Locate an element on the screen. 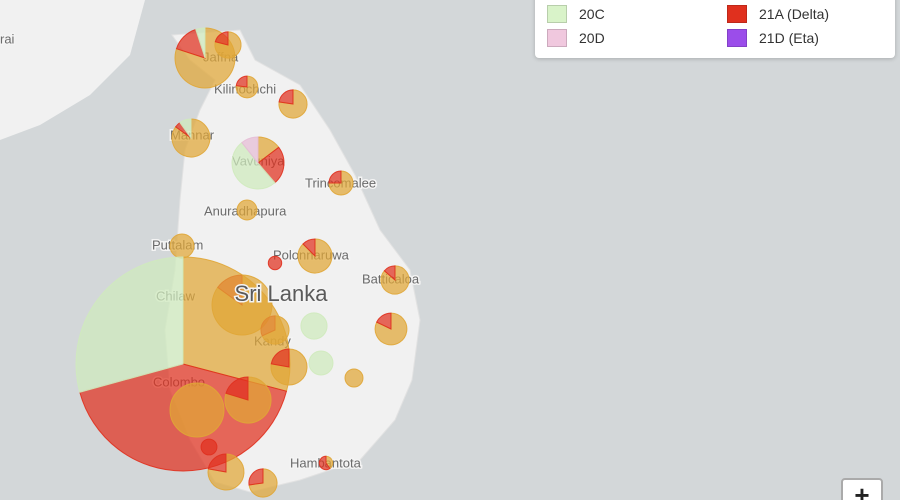 The width and height of the screenshot is (900, 500). zoom-in-button: + is located at coordinates (862, 489).